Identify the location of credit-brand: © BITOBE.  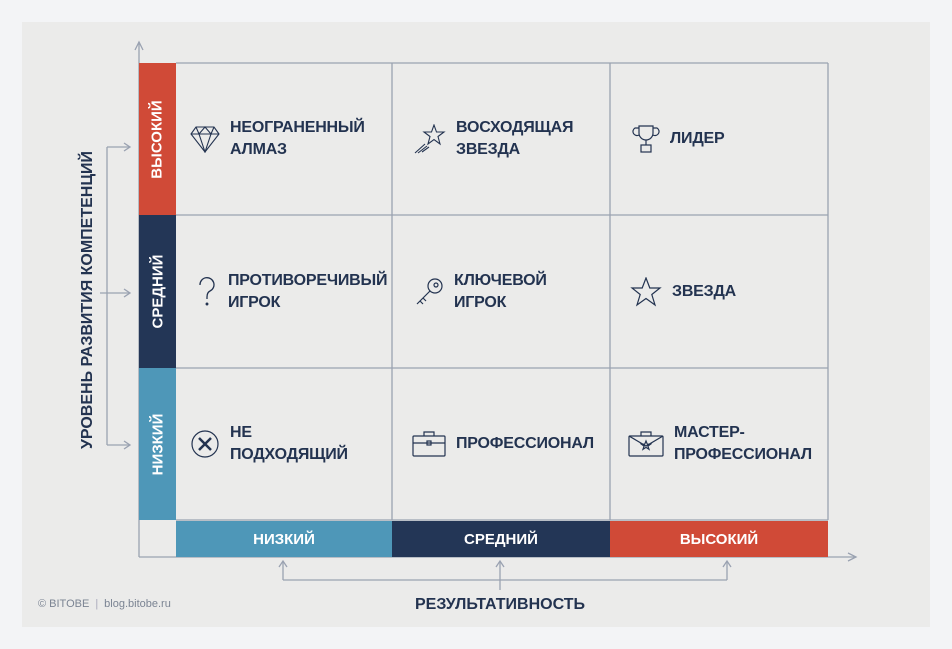
(64, 604).